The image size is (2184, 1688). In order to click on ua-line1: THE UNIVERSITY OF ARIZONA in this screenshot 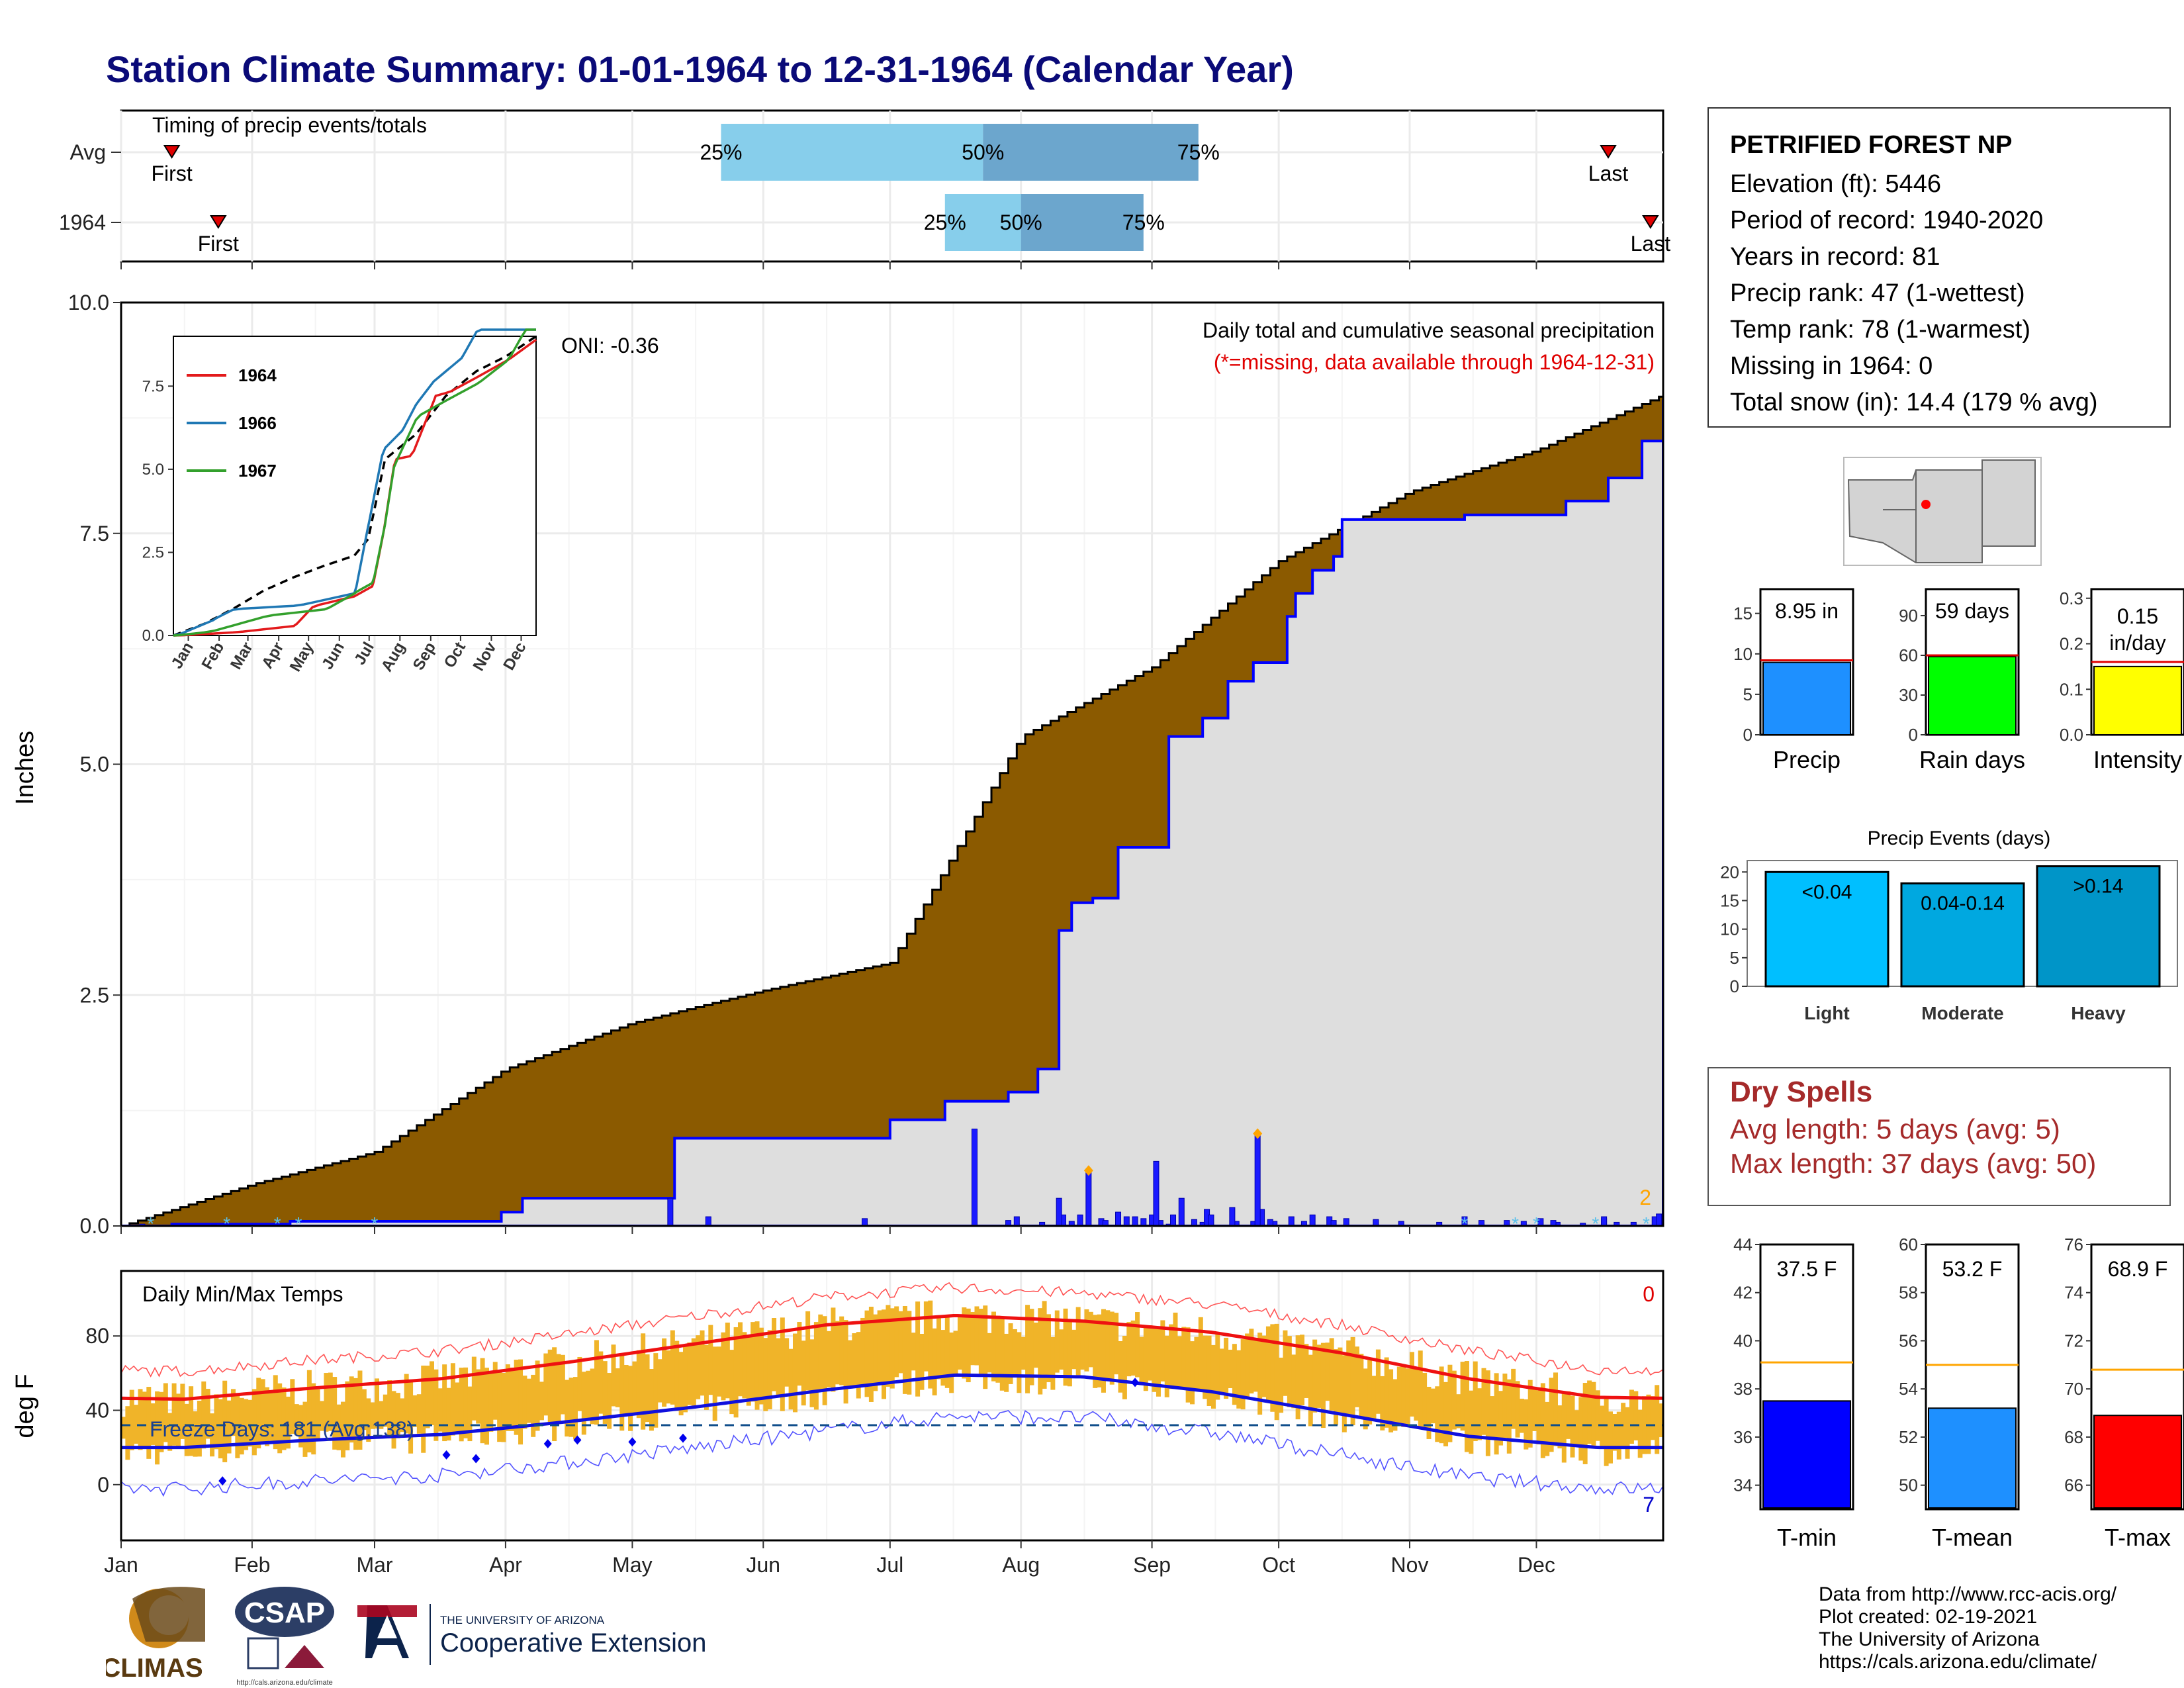, I will do `click(522, 1620)`.